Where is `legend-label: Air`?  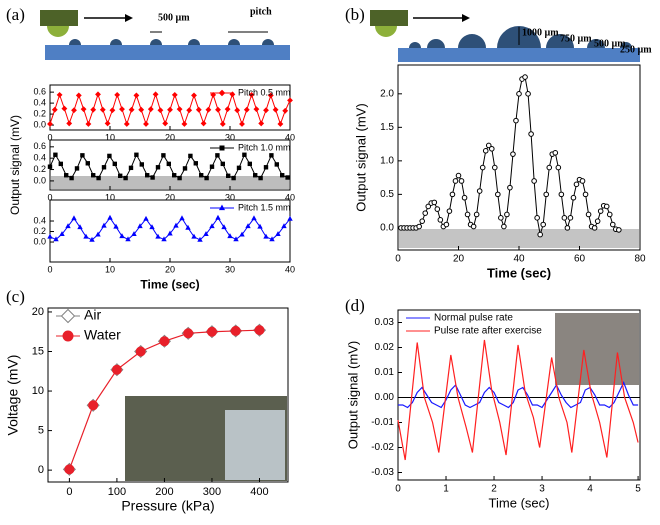 legend-label: Air is located at coordinates (92, 315).